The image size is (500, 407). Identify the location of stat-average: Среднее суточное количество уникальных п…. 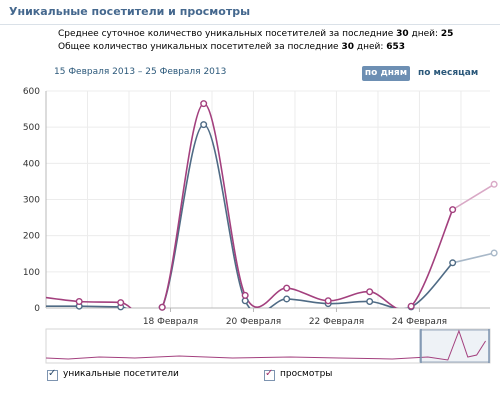
(255, 34).